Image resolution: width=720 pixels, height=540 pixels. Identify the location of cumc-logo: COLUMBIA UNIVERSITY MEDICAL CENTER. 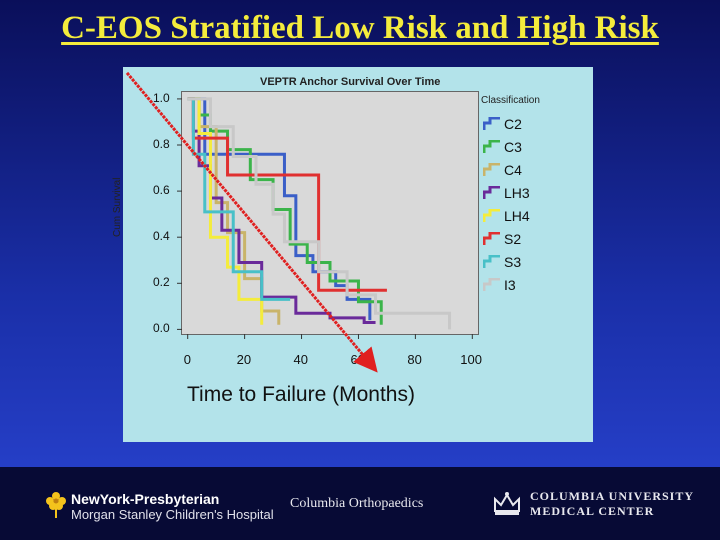
(593, 504).